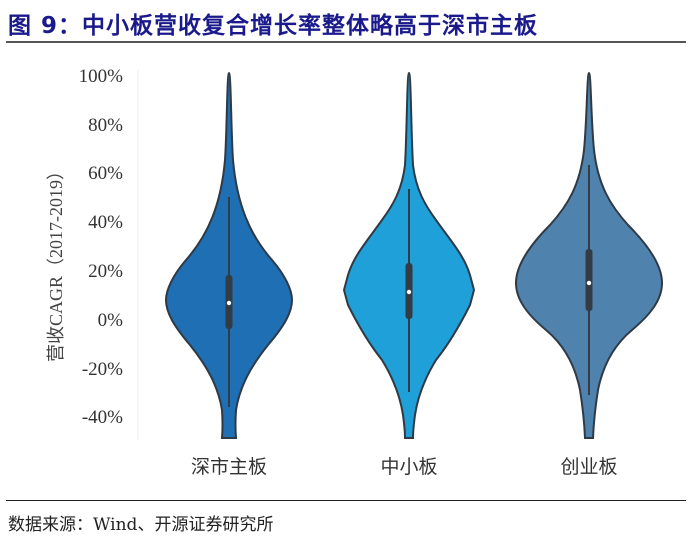 This screenshot has width=692, height=540. Describe the element at coordinates (588, 467) in the screenshot. I see `x-tick: 创业板` at that location.